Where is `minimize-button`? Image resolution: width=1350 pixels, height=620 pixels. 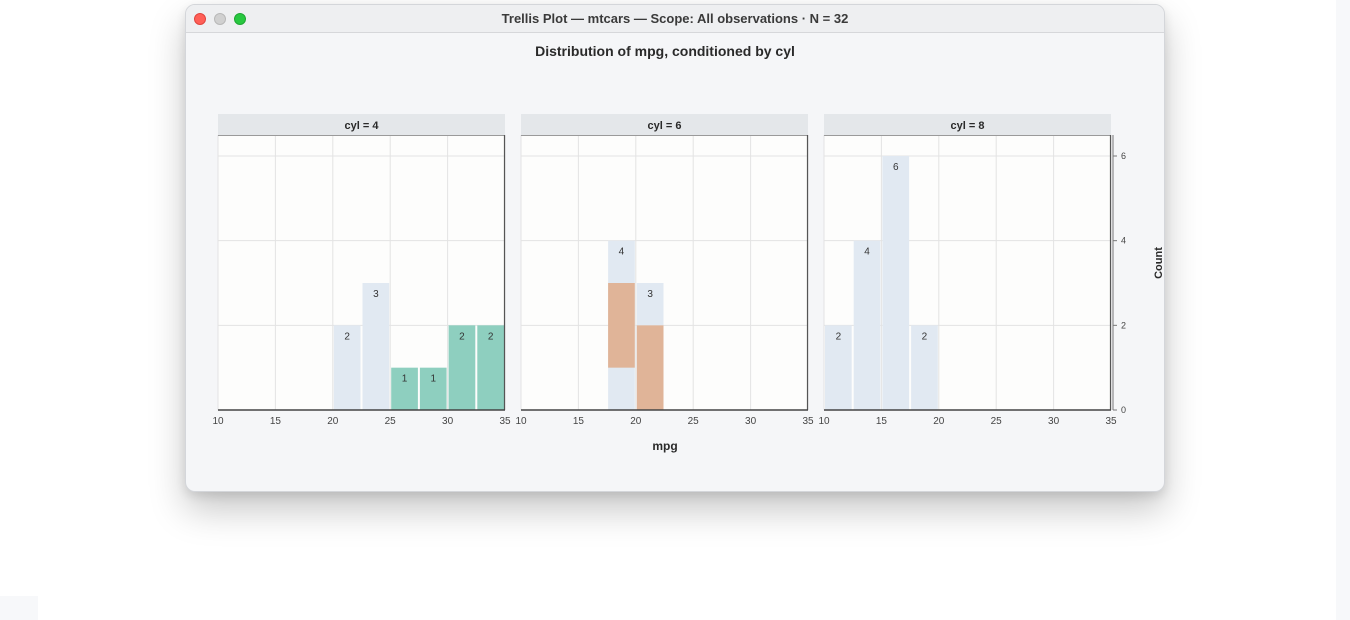
minimize-button is located at coordinates (220, 19).